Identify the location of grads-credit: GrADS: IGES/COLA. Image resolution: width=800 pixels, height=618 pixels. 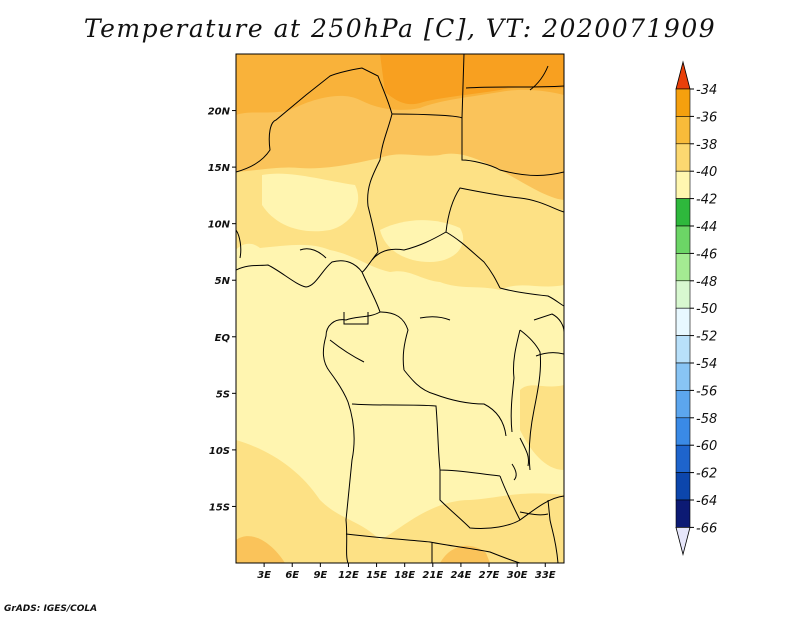
(51, 609).